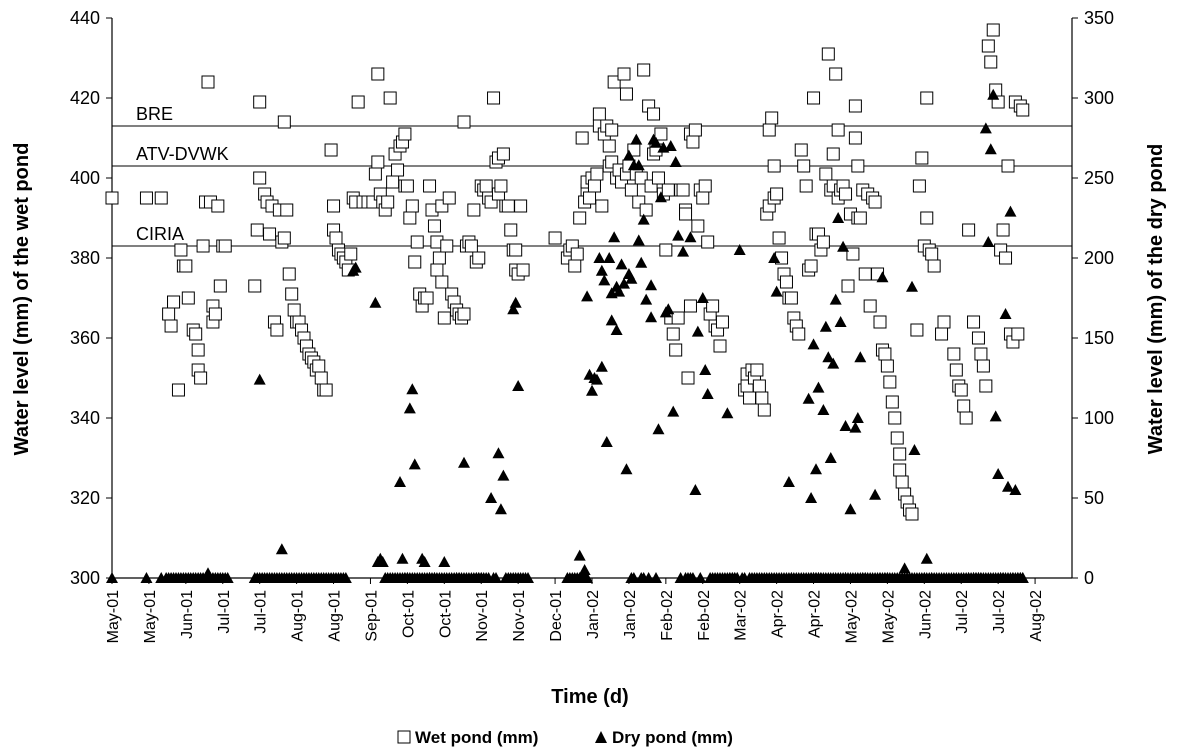 The height and width of the screenshot is (751, 1178). I want to click on legend-wet-marker, so click(404, 737).